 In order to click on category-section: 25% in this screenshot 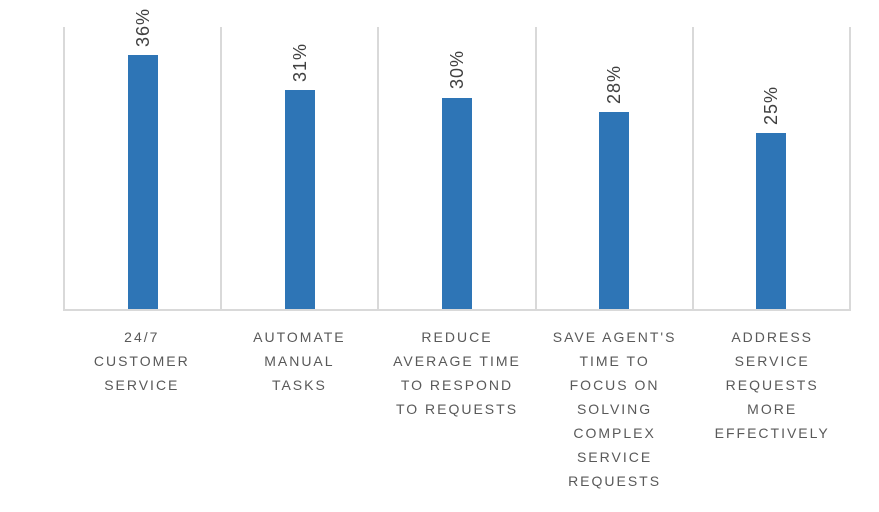, I will do `click(770, 168)`.